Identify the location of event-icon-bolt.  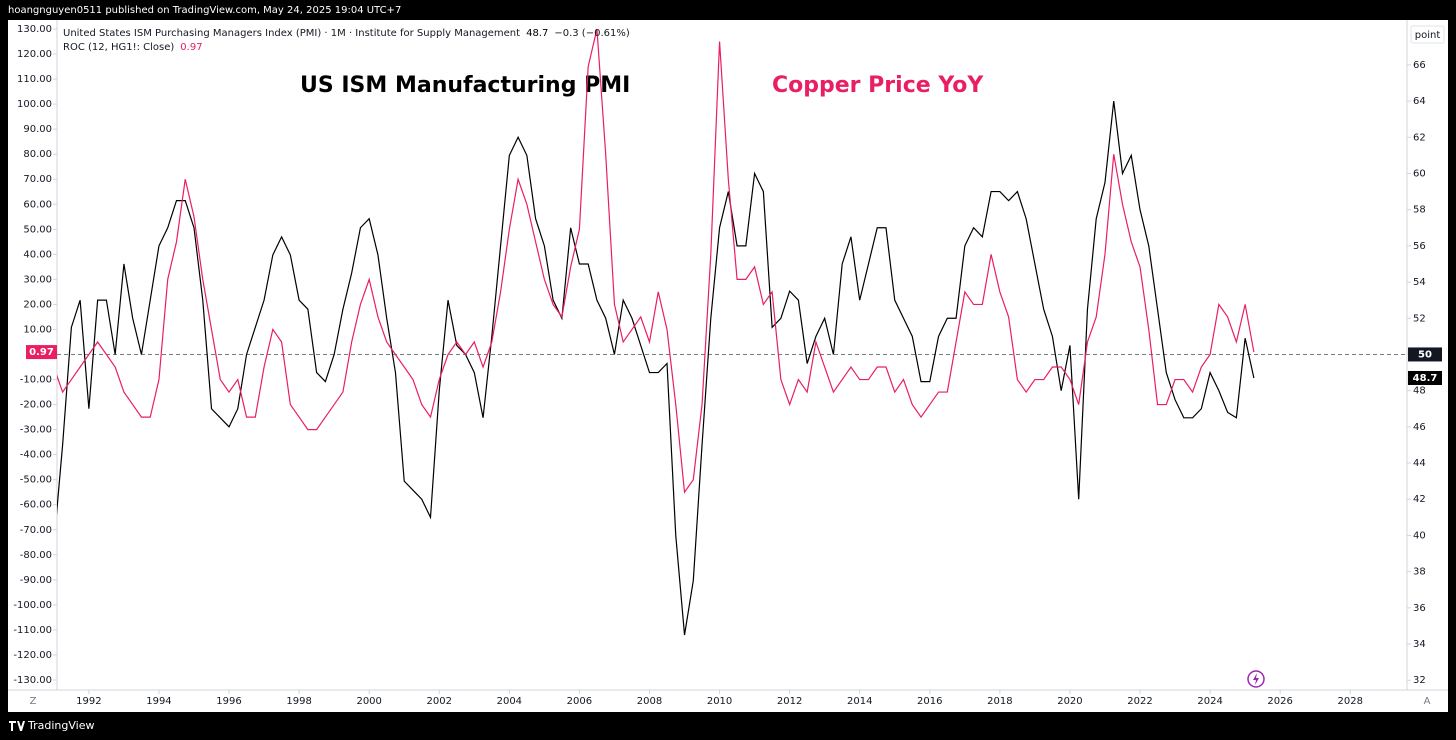
(1256, 679).